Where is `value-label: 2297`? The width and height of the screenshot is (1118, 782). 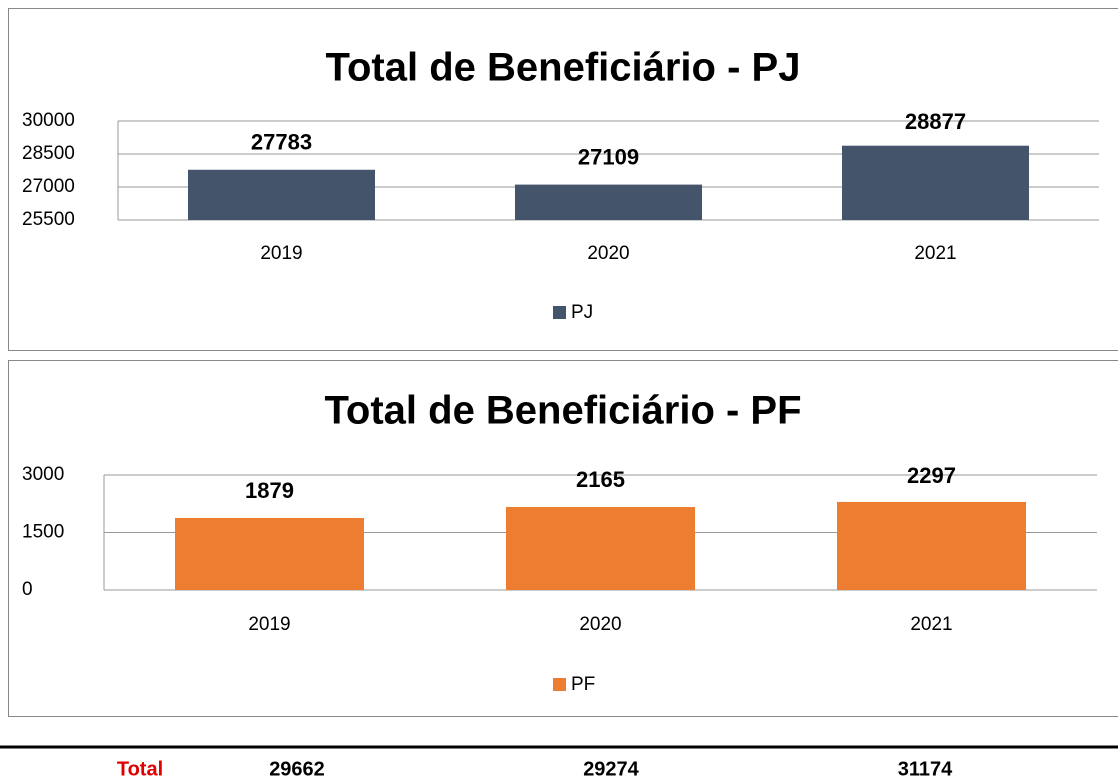
value-label: 2297 is located at coordinates (931, 475).